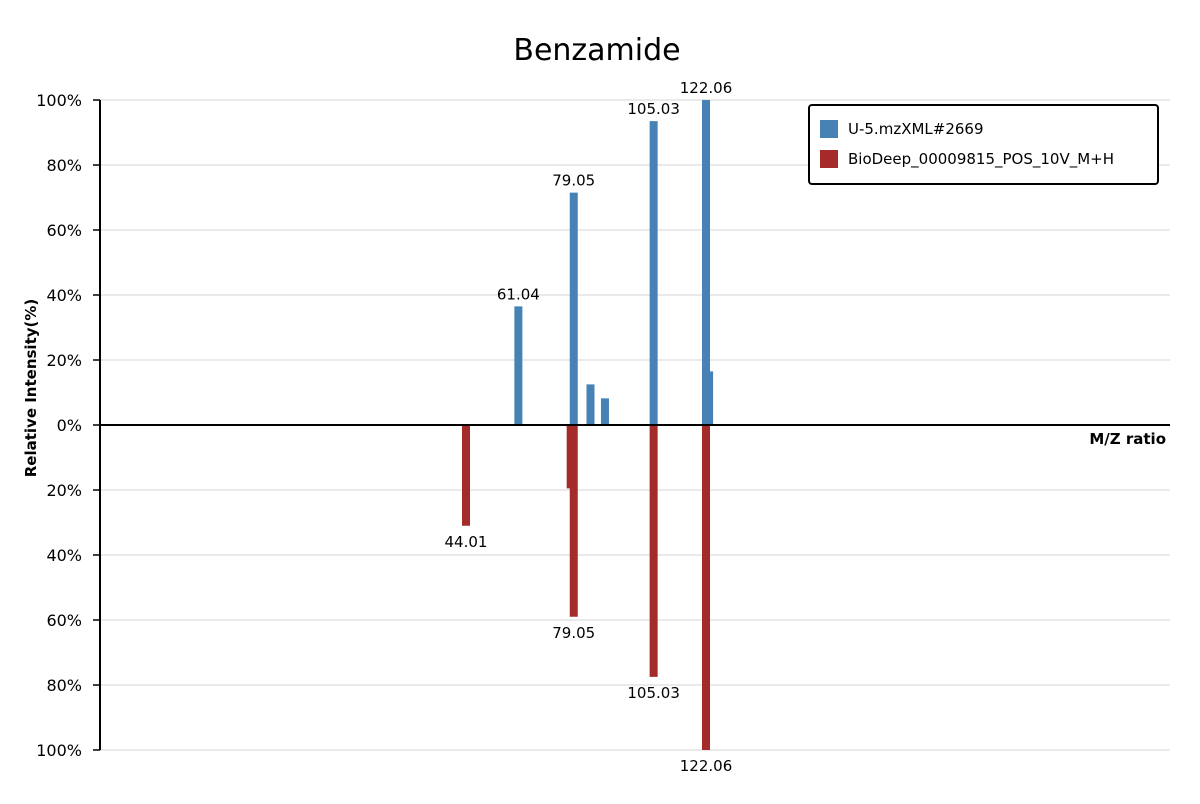  What do you see at coordinates (466, 542) in the screenshot?
I see `peak-label-reference: 44.01` at bounding box center [466, 542].